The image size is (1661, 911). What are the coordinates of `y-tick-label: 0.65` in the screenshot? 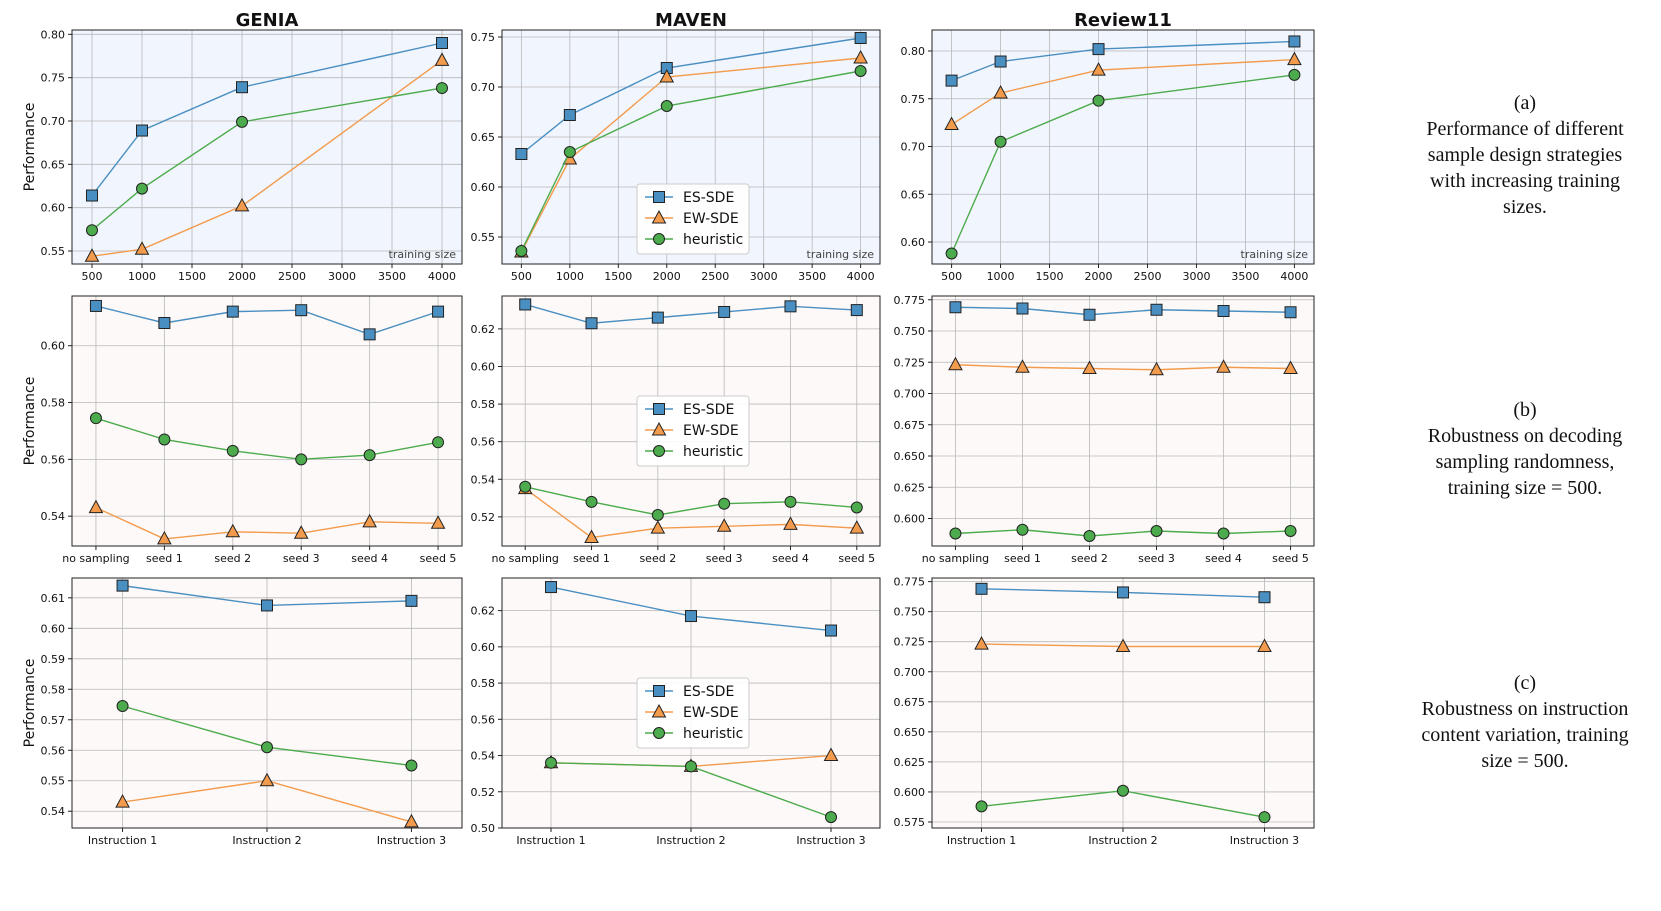 It's located at (53, 164).